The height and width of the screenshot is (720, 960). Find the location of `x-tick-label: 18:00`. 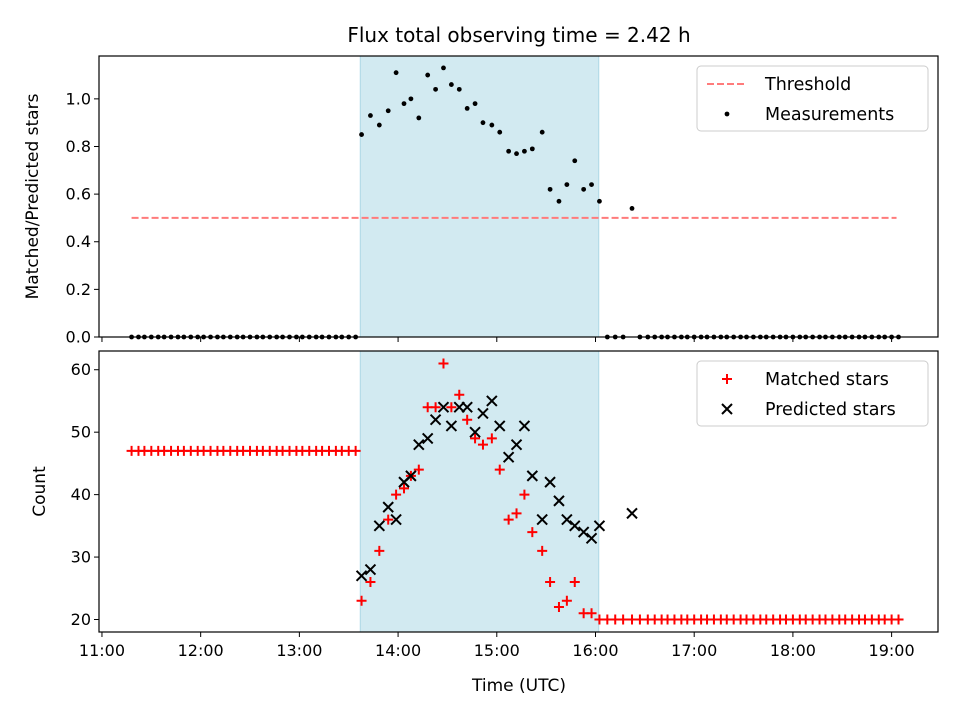

x-tick-label: 18:00 is located at coordinates (793, 650).